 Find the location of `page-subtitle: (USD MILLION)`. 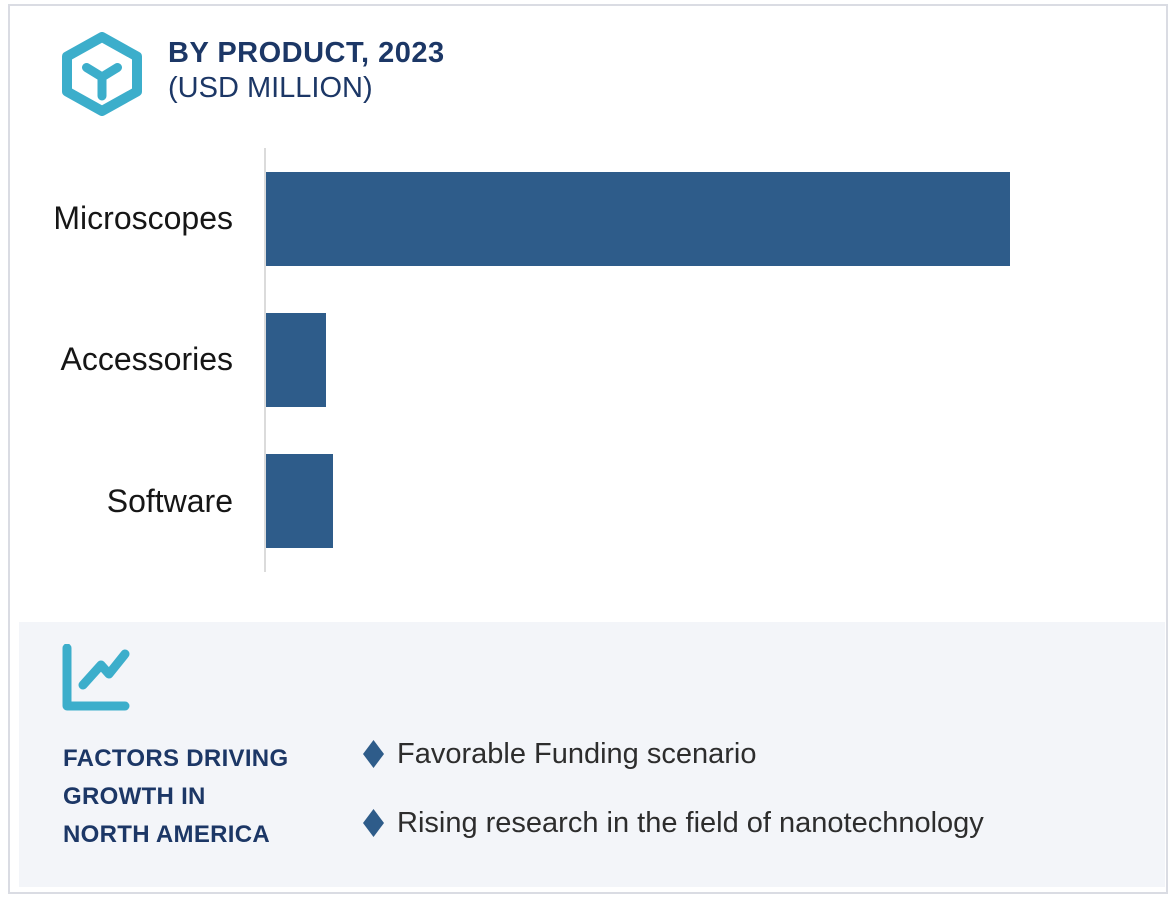

page-subtitle: (USD MILLION) is located at coordinates (270, 88).